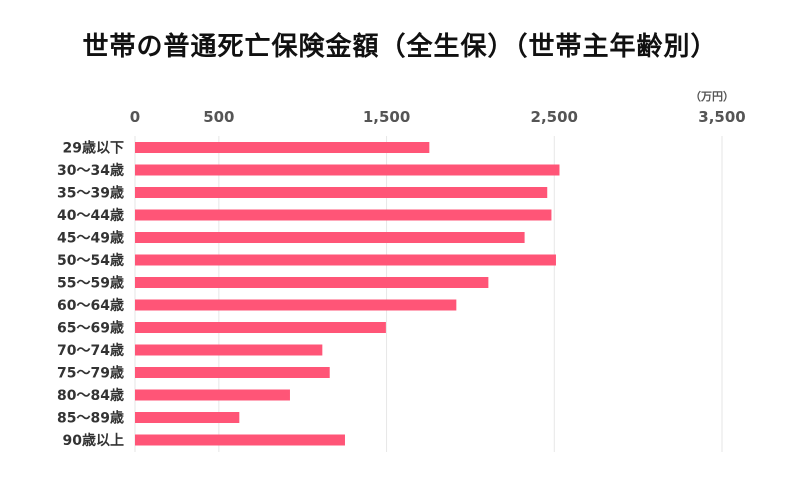  Describe the element at coordinates (90, 193) in the screenshot. I see `category-label: 35～39歳` at that location.